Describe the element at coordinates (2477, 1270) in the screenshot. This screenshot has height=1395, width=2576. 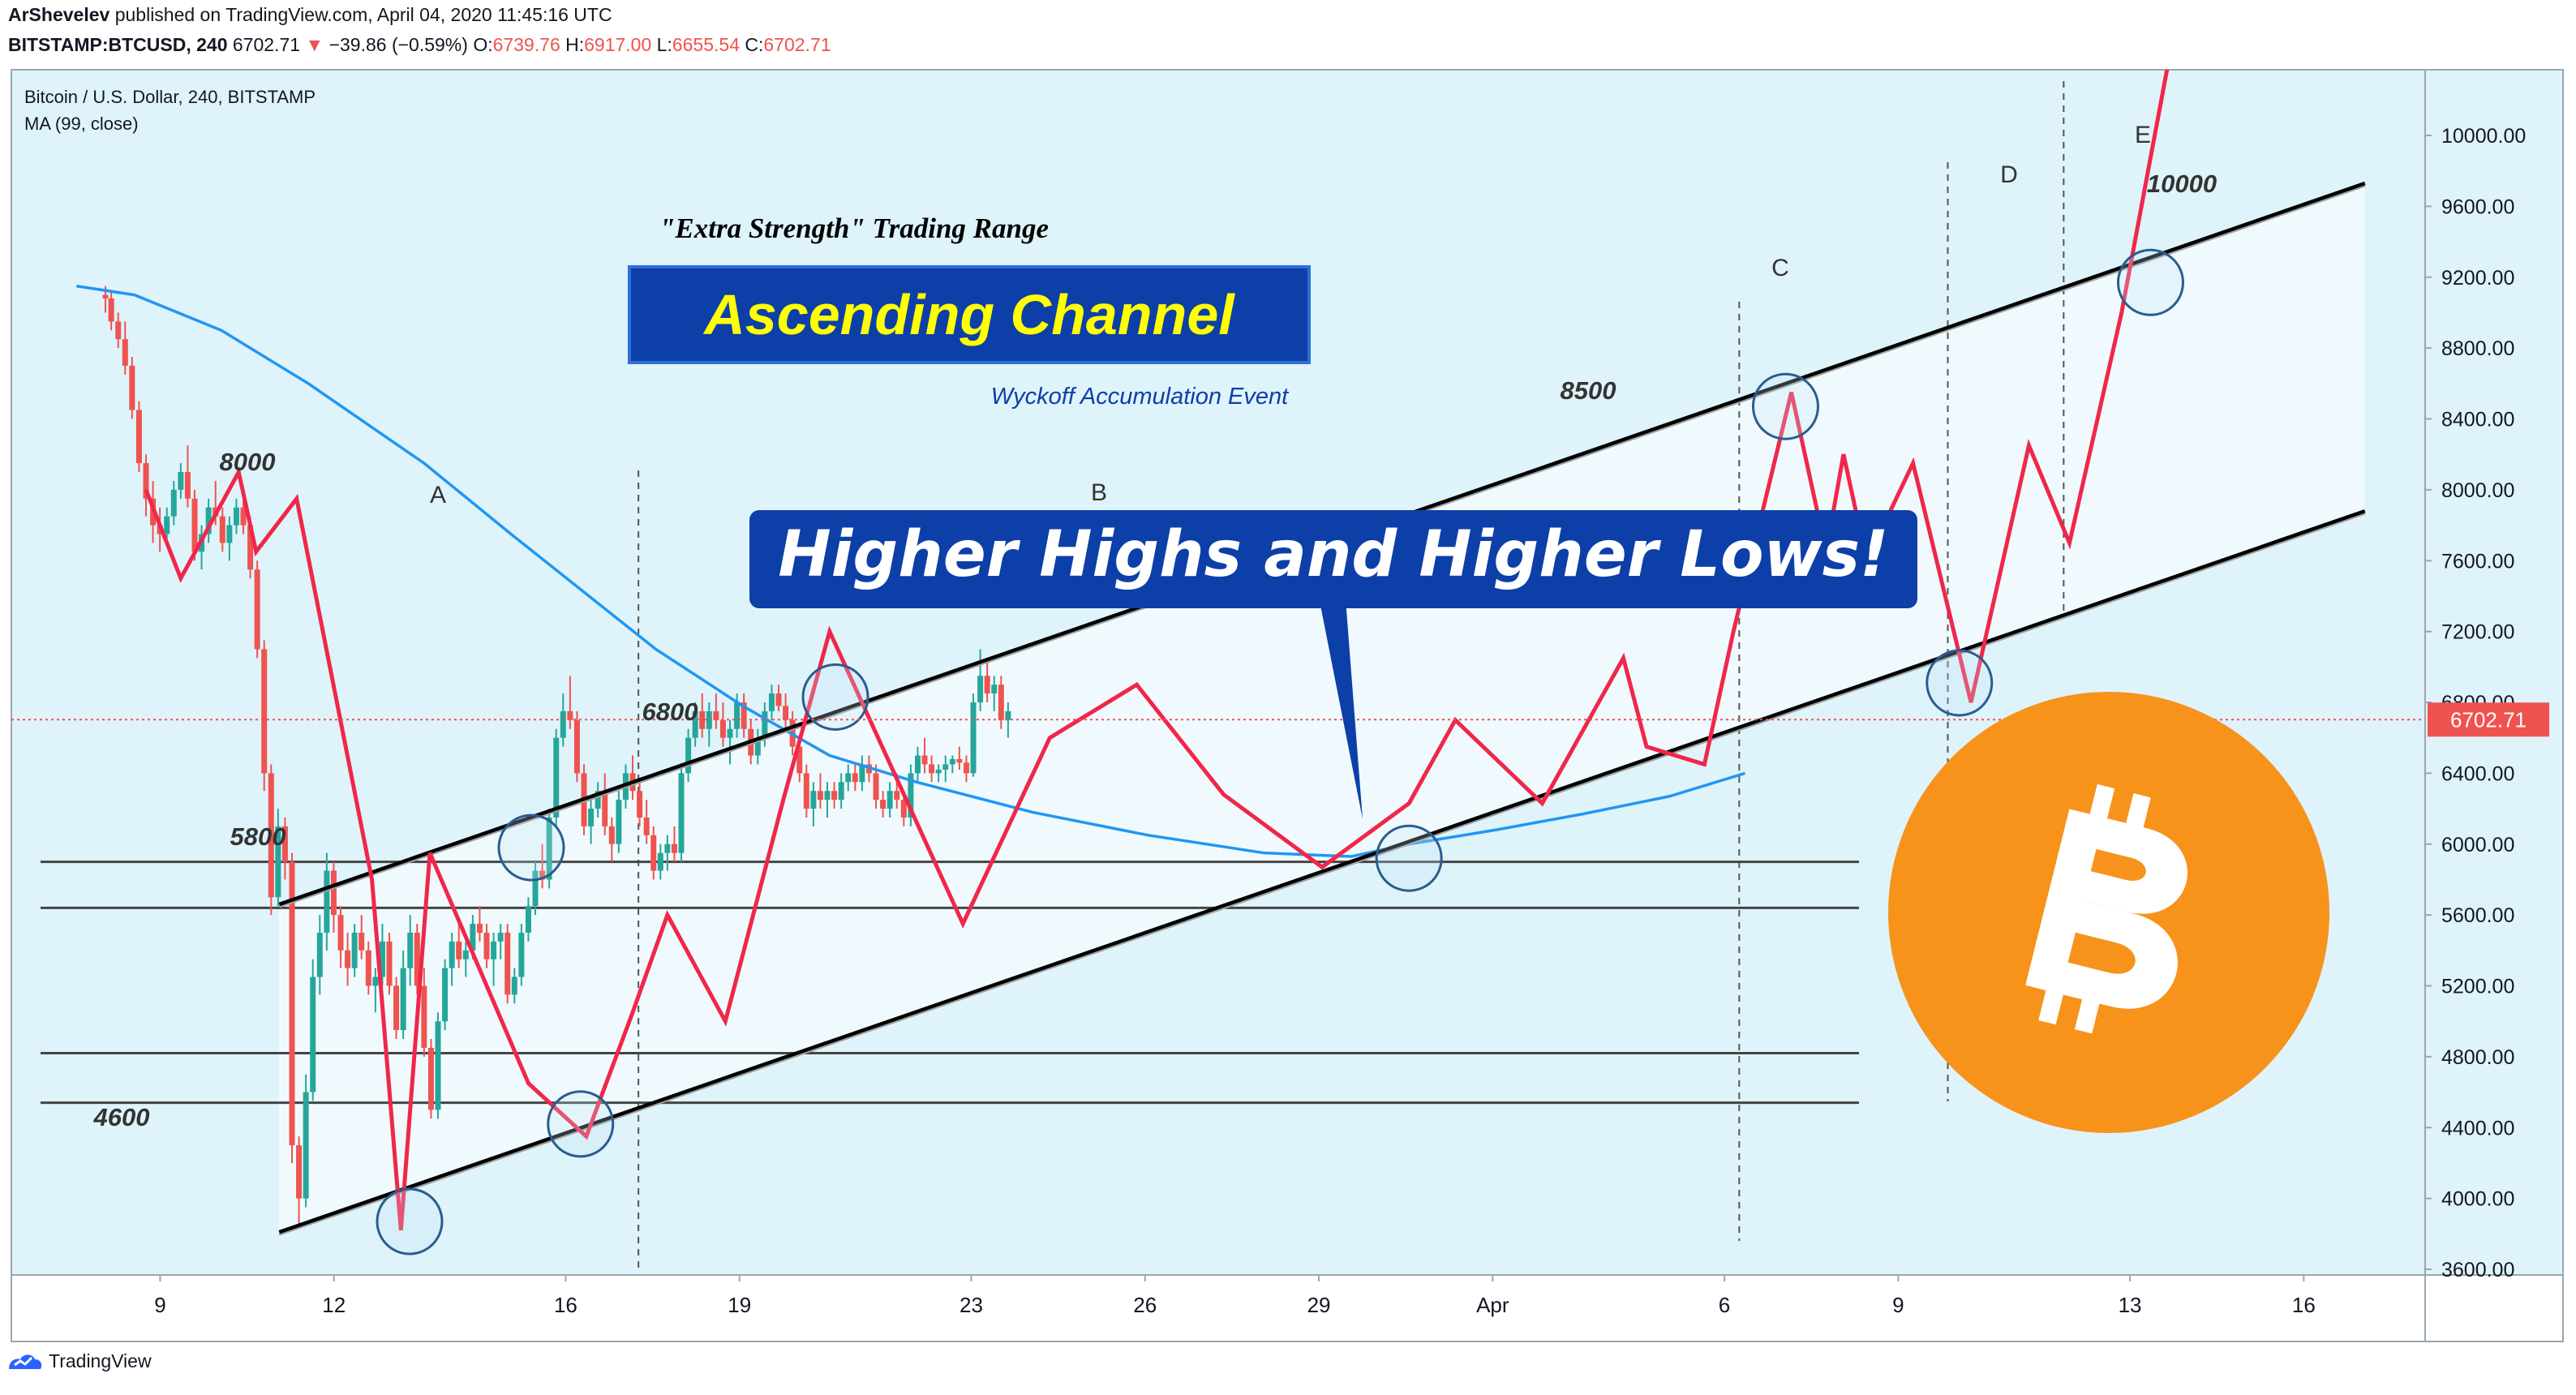
I see `price-tick-label-16: 3600.00` at that location.